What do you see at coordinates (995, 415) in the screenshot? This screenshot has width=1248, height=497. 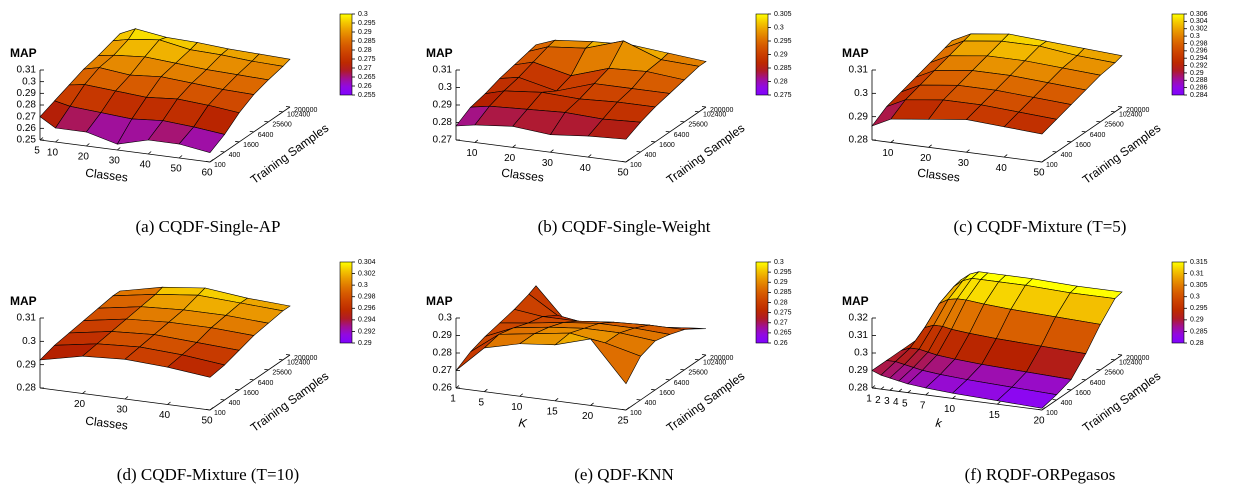 I see `x-tick-label: 15` at bounding box center [995, 415].